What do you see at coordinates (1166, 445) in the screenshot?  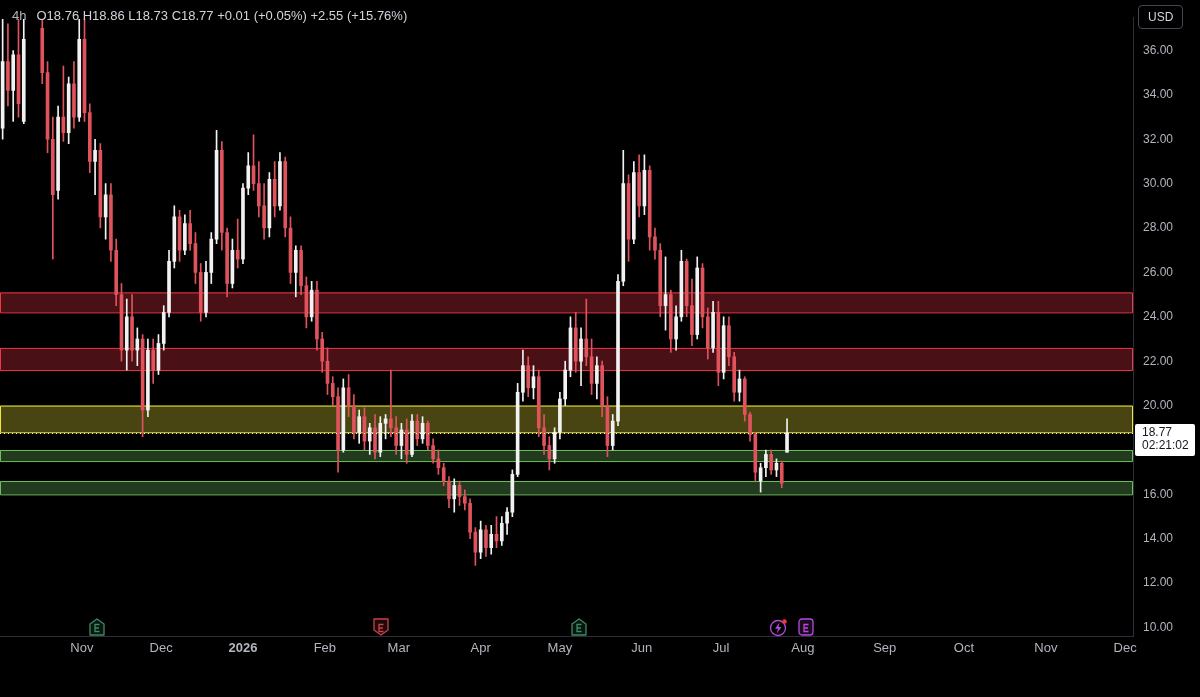 I see `text: 02:21:02` at bounding box center [1166, 445].